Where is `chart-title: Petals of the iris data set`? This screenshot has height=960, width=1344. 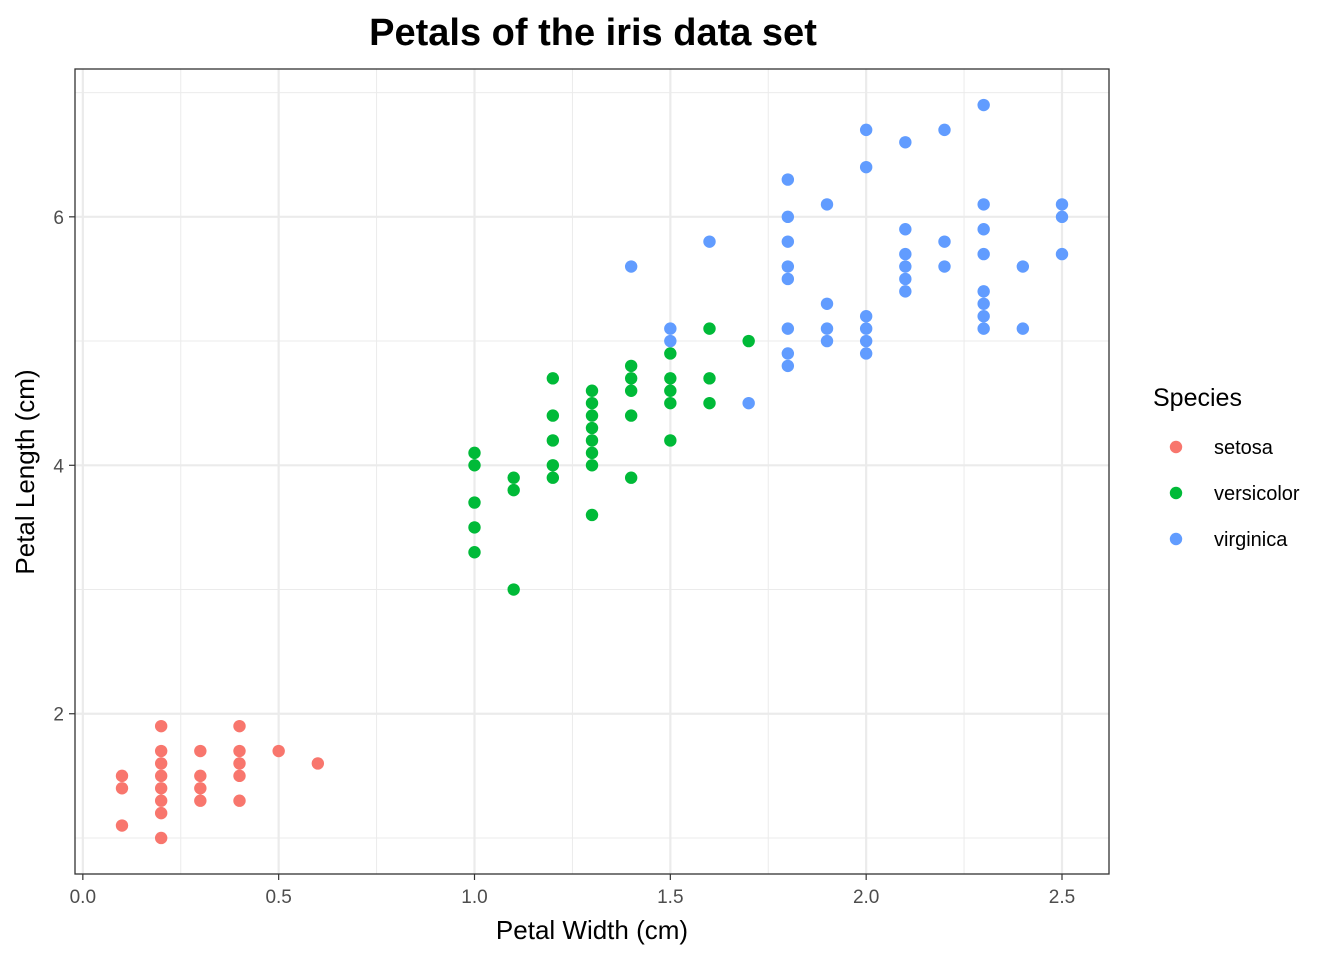
chart-title: Petals of the iris data set is located at coordinates (593, 33).